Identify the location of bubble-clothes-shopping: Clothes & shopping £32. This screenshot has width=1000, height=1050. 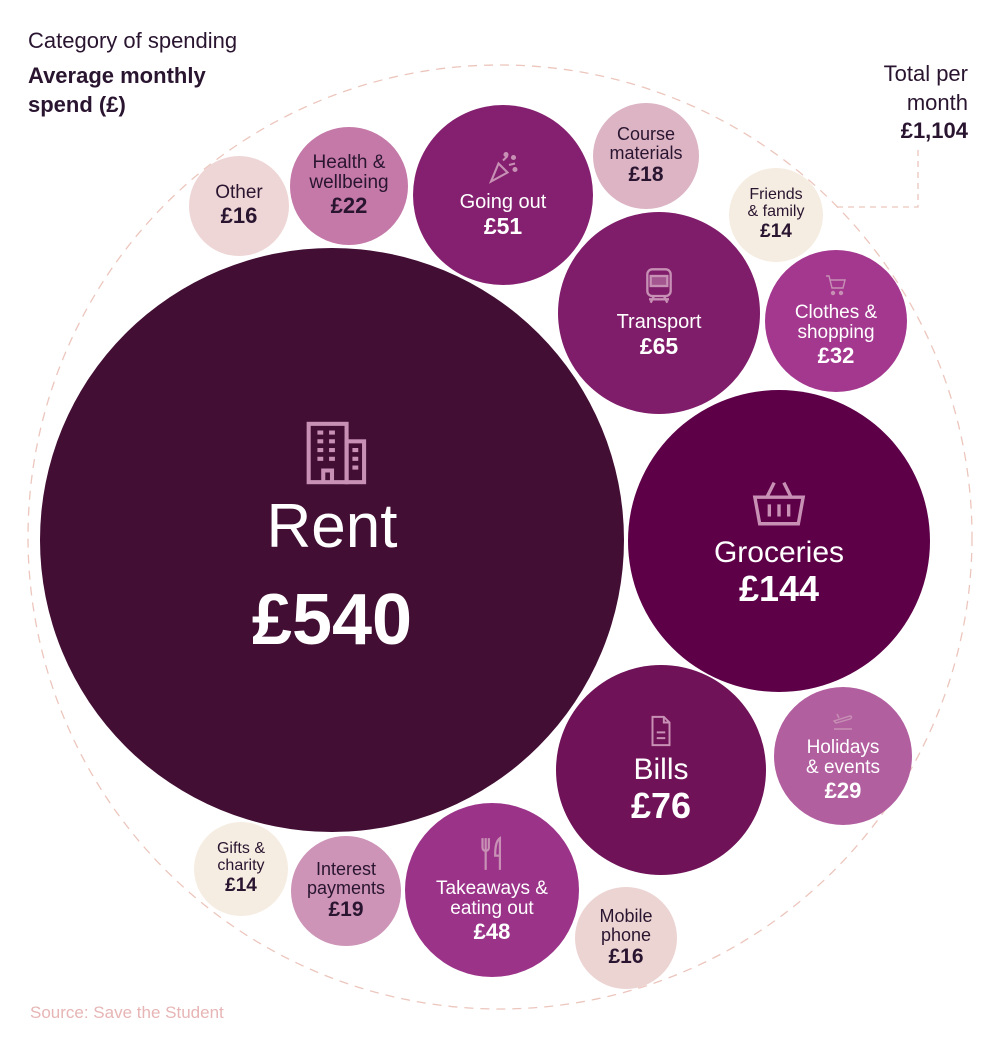
(836, 321).